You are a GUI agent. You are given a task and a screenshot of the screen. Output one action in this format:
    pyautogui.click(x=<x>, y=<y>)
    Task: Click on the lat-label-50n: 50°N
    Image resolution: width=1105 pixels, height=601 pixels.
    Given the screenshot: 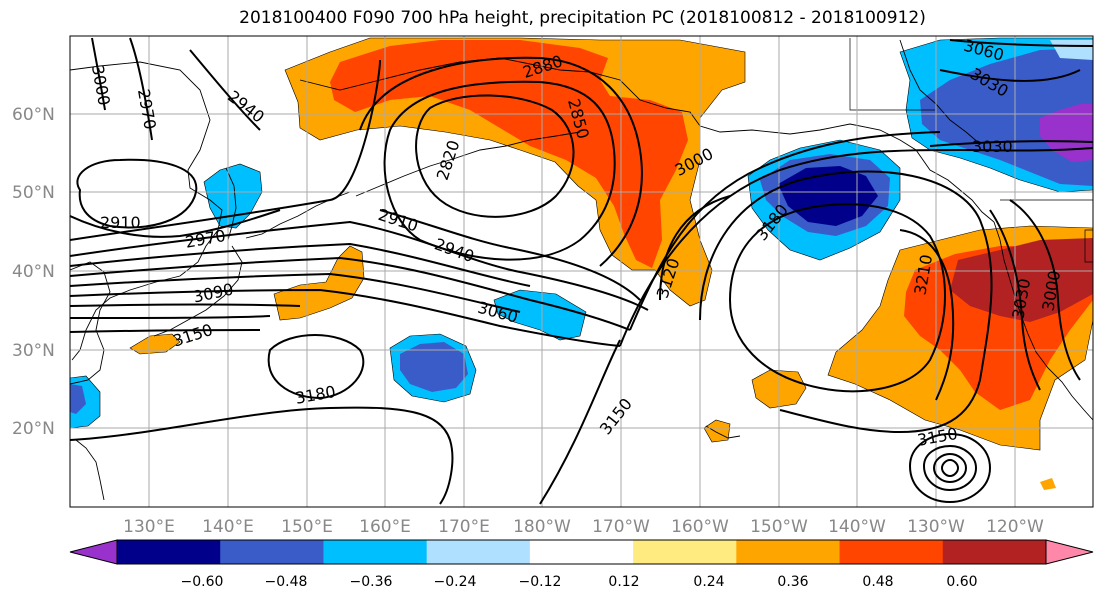 What is the action you would take?
    pyautogui.click(x=33, y=193)
    